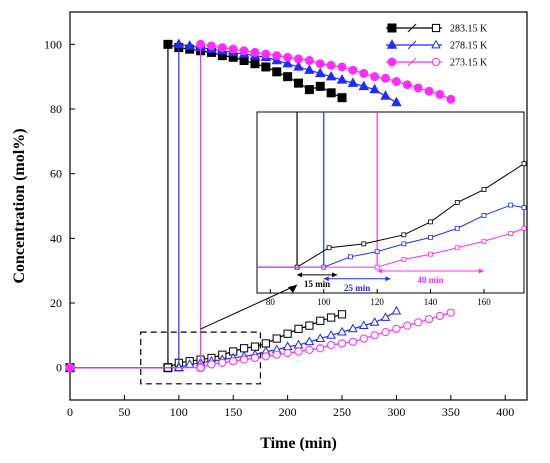 Image resolution: width=550 pixels, height=463 pixels. Describe the element at coordinates (392, 44) in the screenshot. I see `legend-marker-filled` at that location.